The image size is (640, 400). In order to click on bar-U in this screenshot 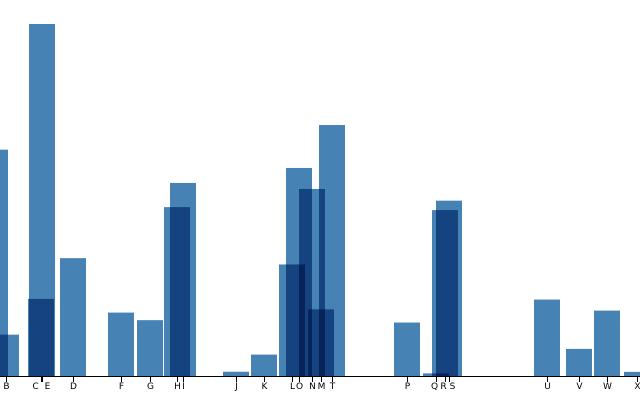, I will do `click(547, 337)`.